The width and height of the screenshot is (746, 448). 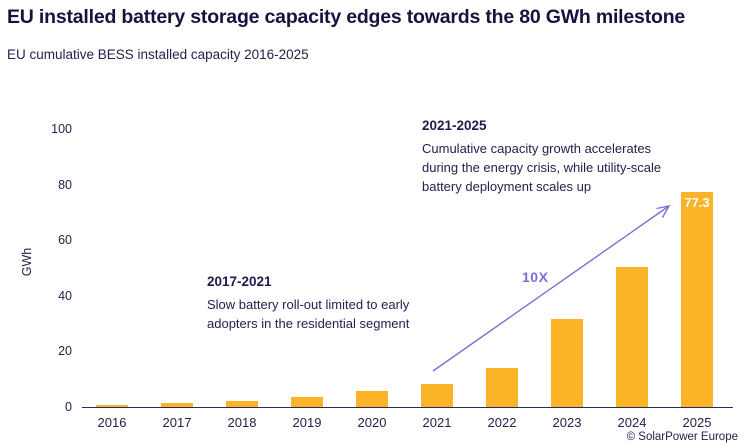 What do you see at coordinates (68, 407) in the screenshot?
I see `y-tick-label: 0` at bounding box center [68, 407].